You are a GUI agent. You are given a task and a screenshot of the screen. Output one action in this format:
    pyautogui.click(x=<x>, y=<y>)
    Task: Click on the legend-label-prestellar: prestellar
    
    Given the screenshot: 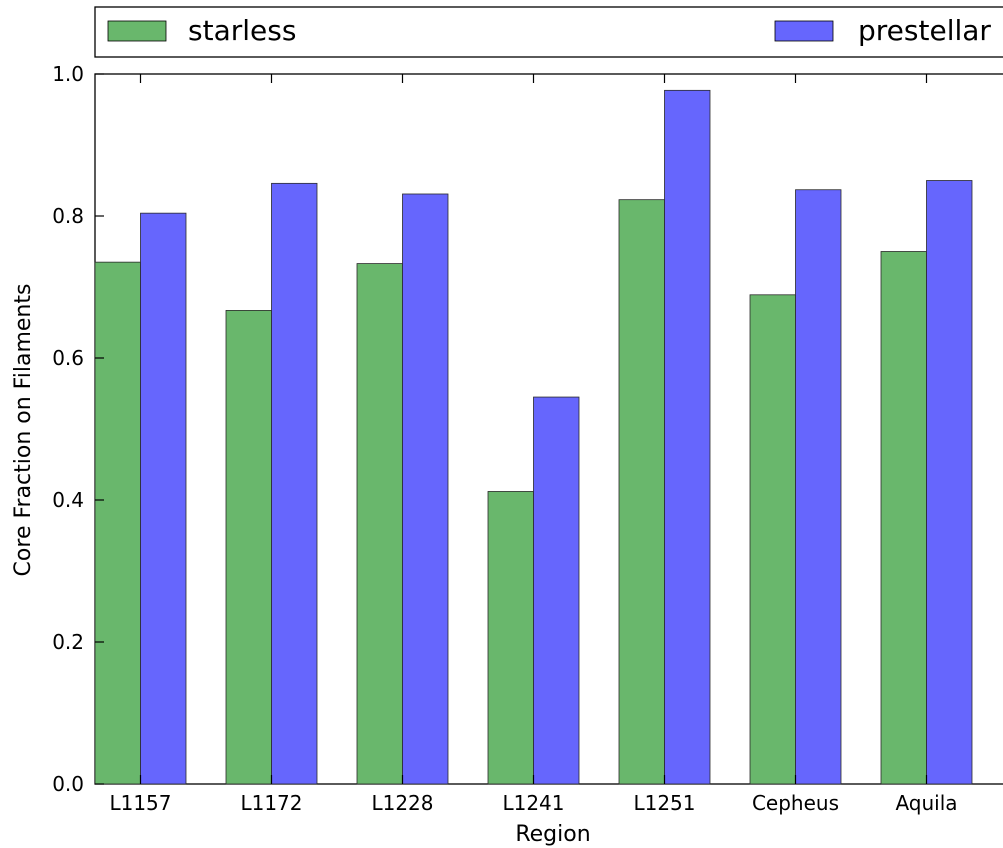 What is the action you would take?
    pyautogui.click(x=924, y=30)
    